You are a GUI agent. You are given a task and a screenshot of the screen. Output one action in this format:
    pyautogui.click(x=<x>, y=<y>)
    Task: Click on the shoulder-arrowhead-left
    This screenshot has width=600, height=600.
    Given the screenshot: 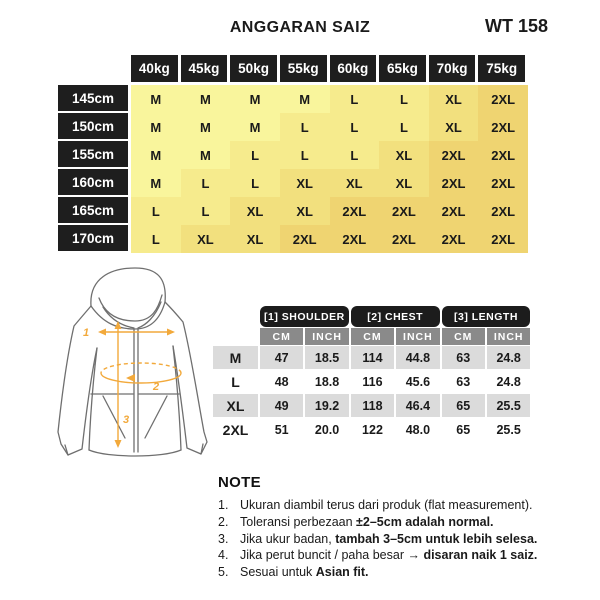 What is the action you would take?
    pyautogui.click(x=102, y=332)
    